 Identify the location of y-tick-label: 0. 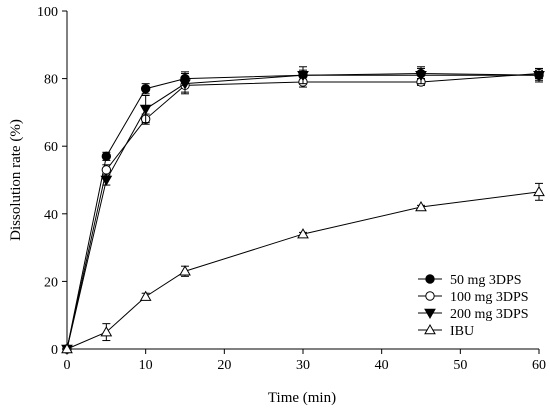
(54, 350).